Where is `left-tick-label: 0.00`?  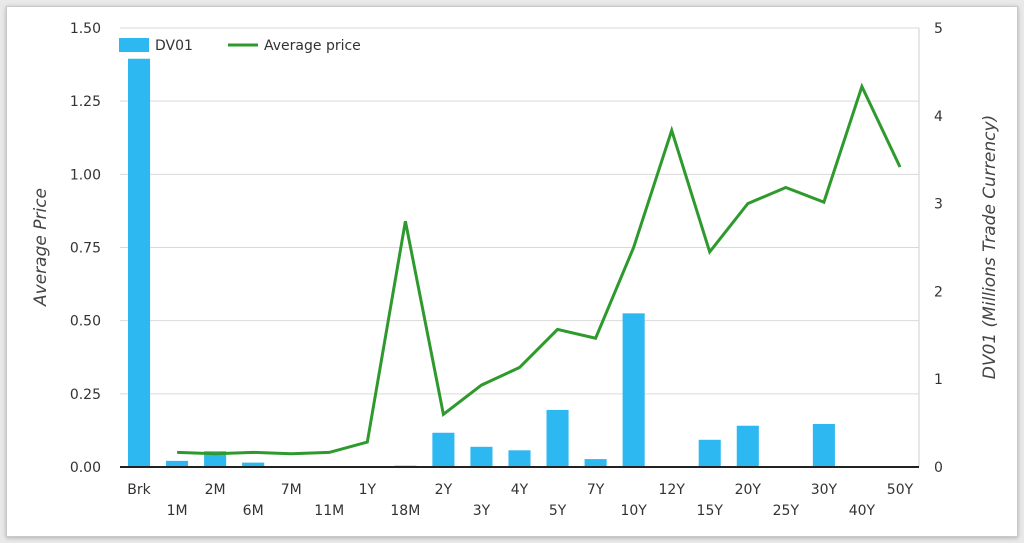 left-tick-label: 0.00 is located at coordinates (85, 468).